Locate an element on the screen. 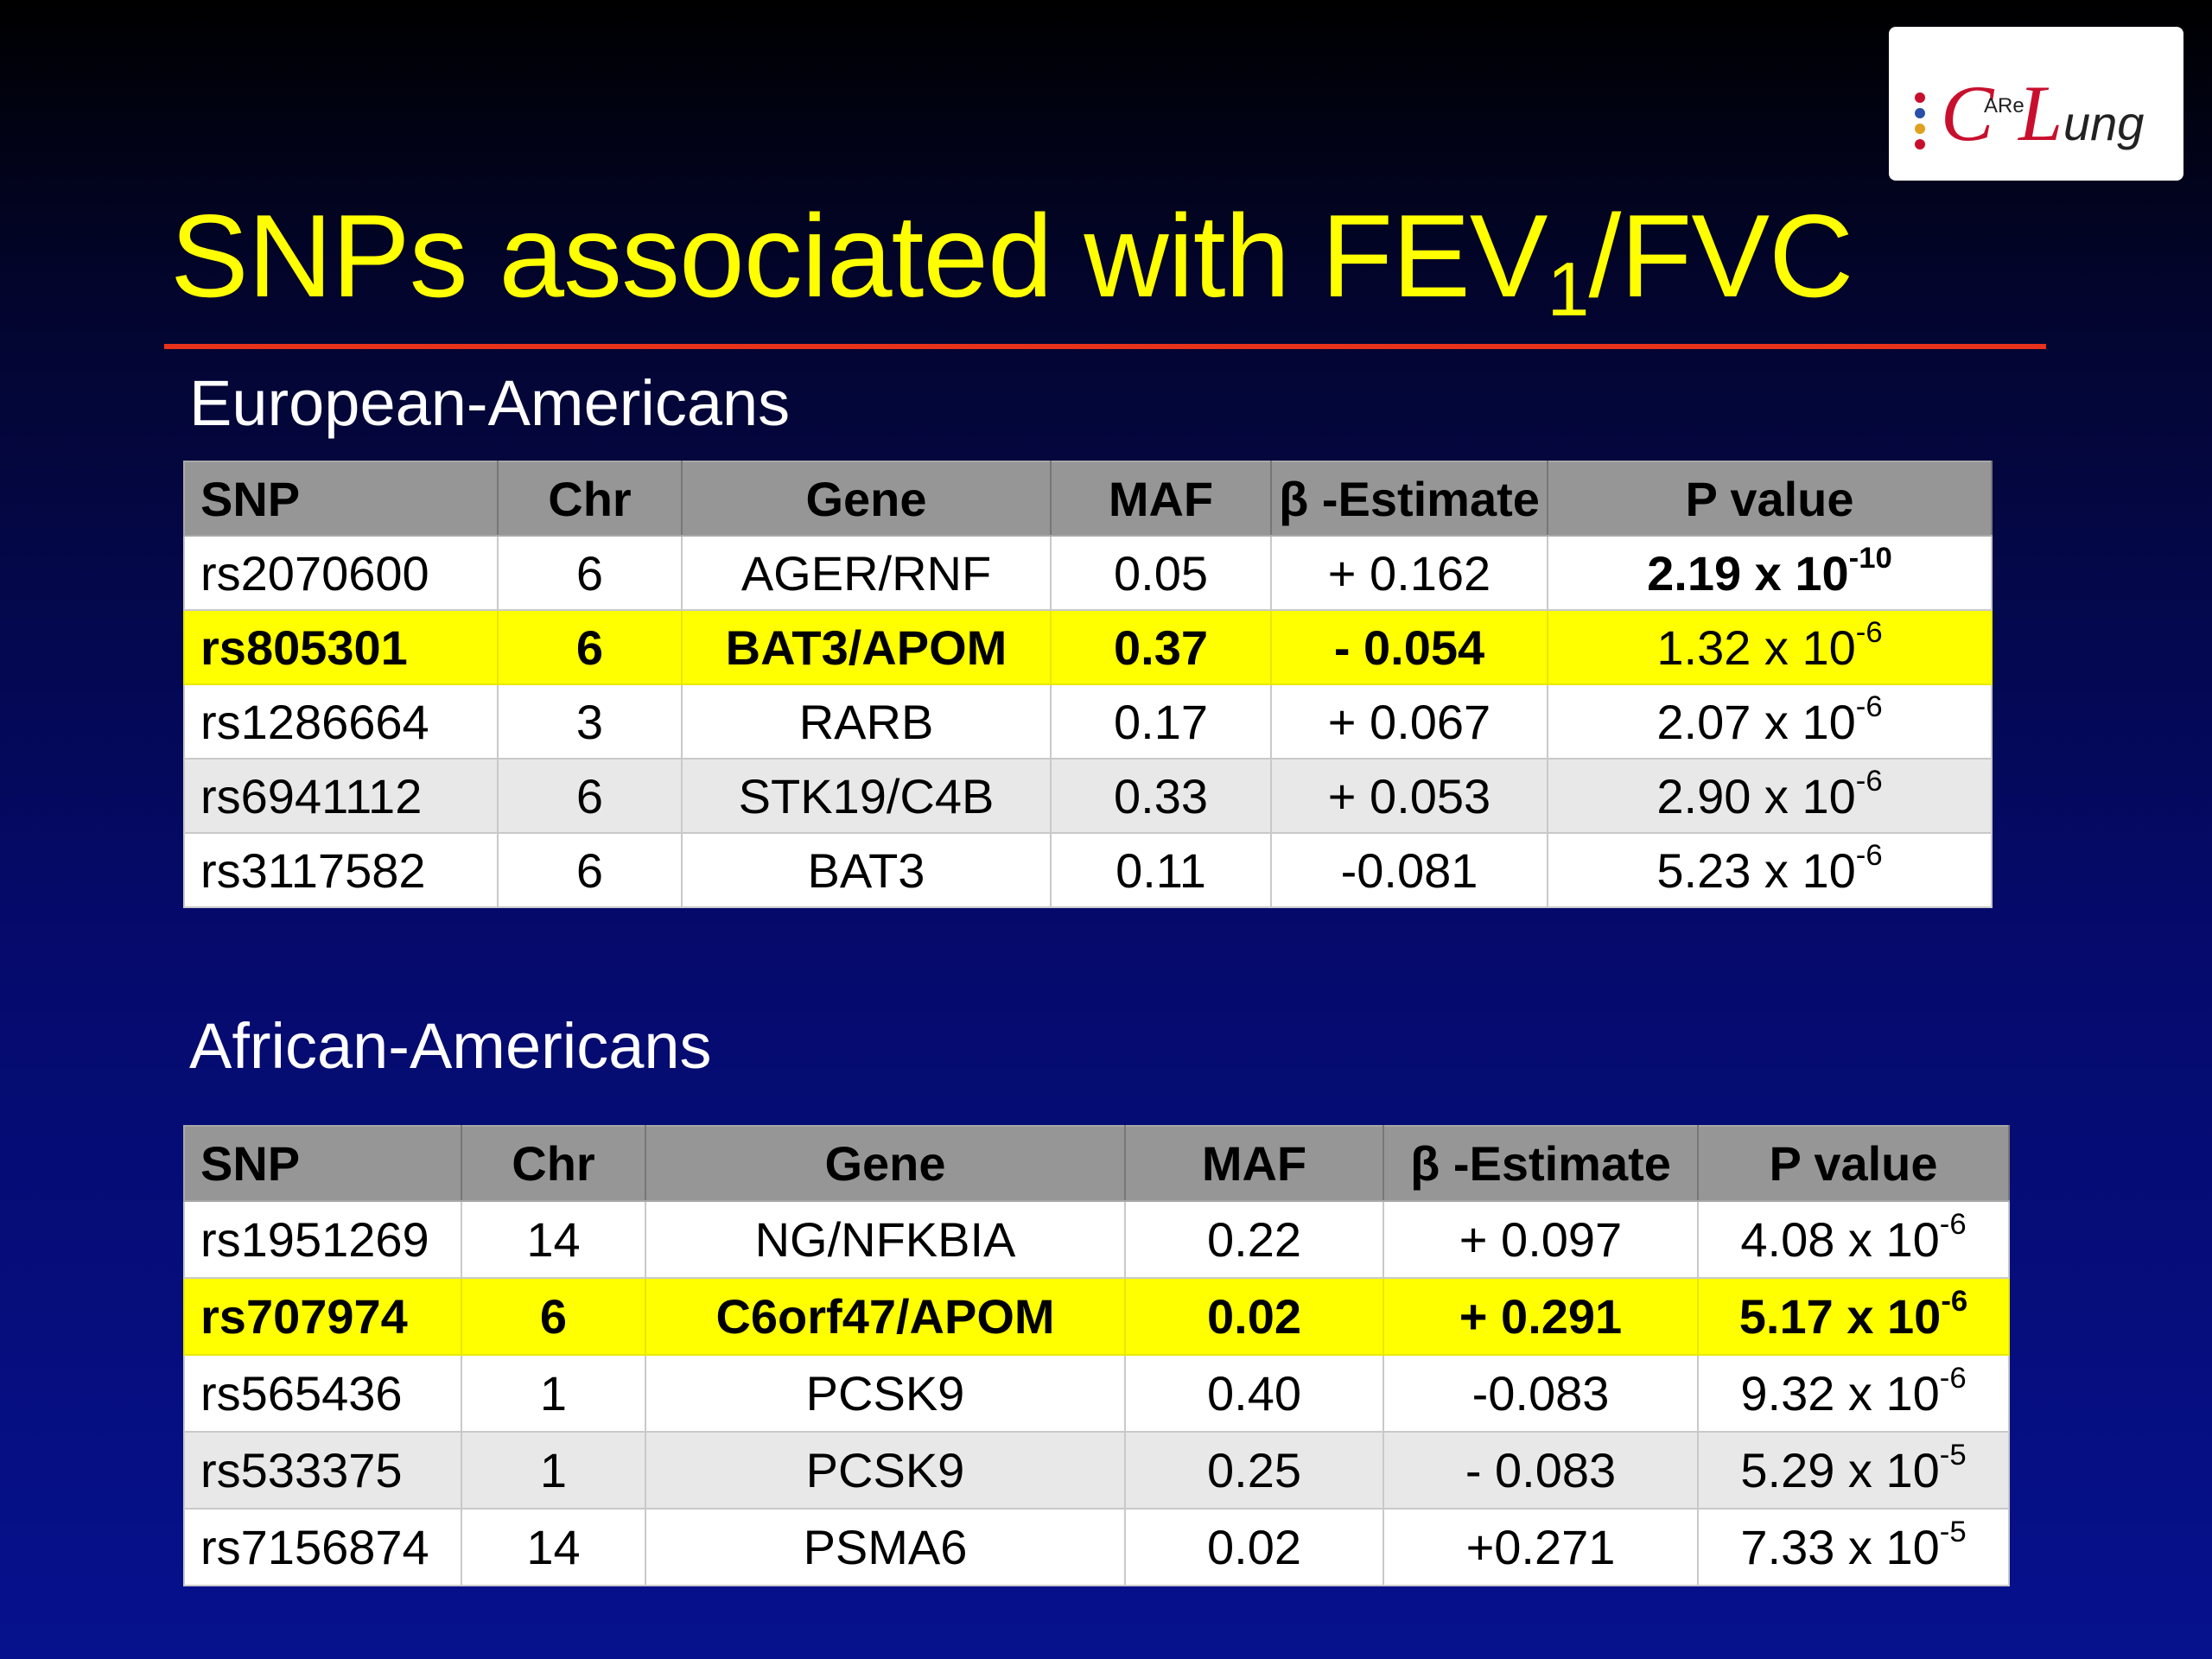 The width and height of the screenshot is (2212, 1659). cell-gene: STK19/C4B is located at coordinates (866, 796).